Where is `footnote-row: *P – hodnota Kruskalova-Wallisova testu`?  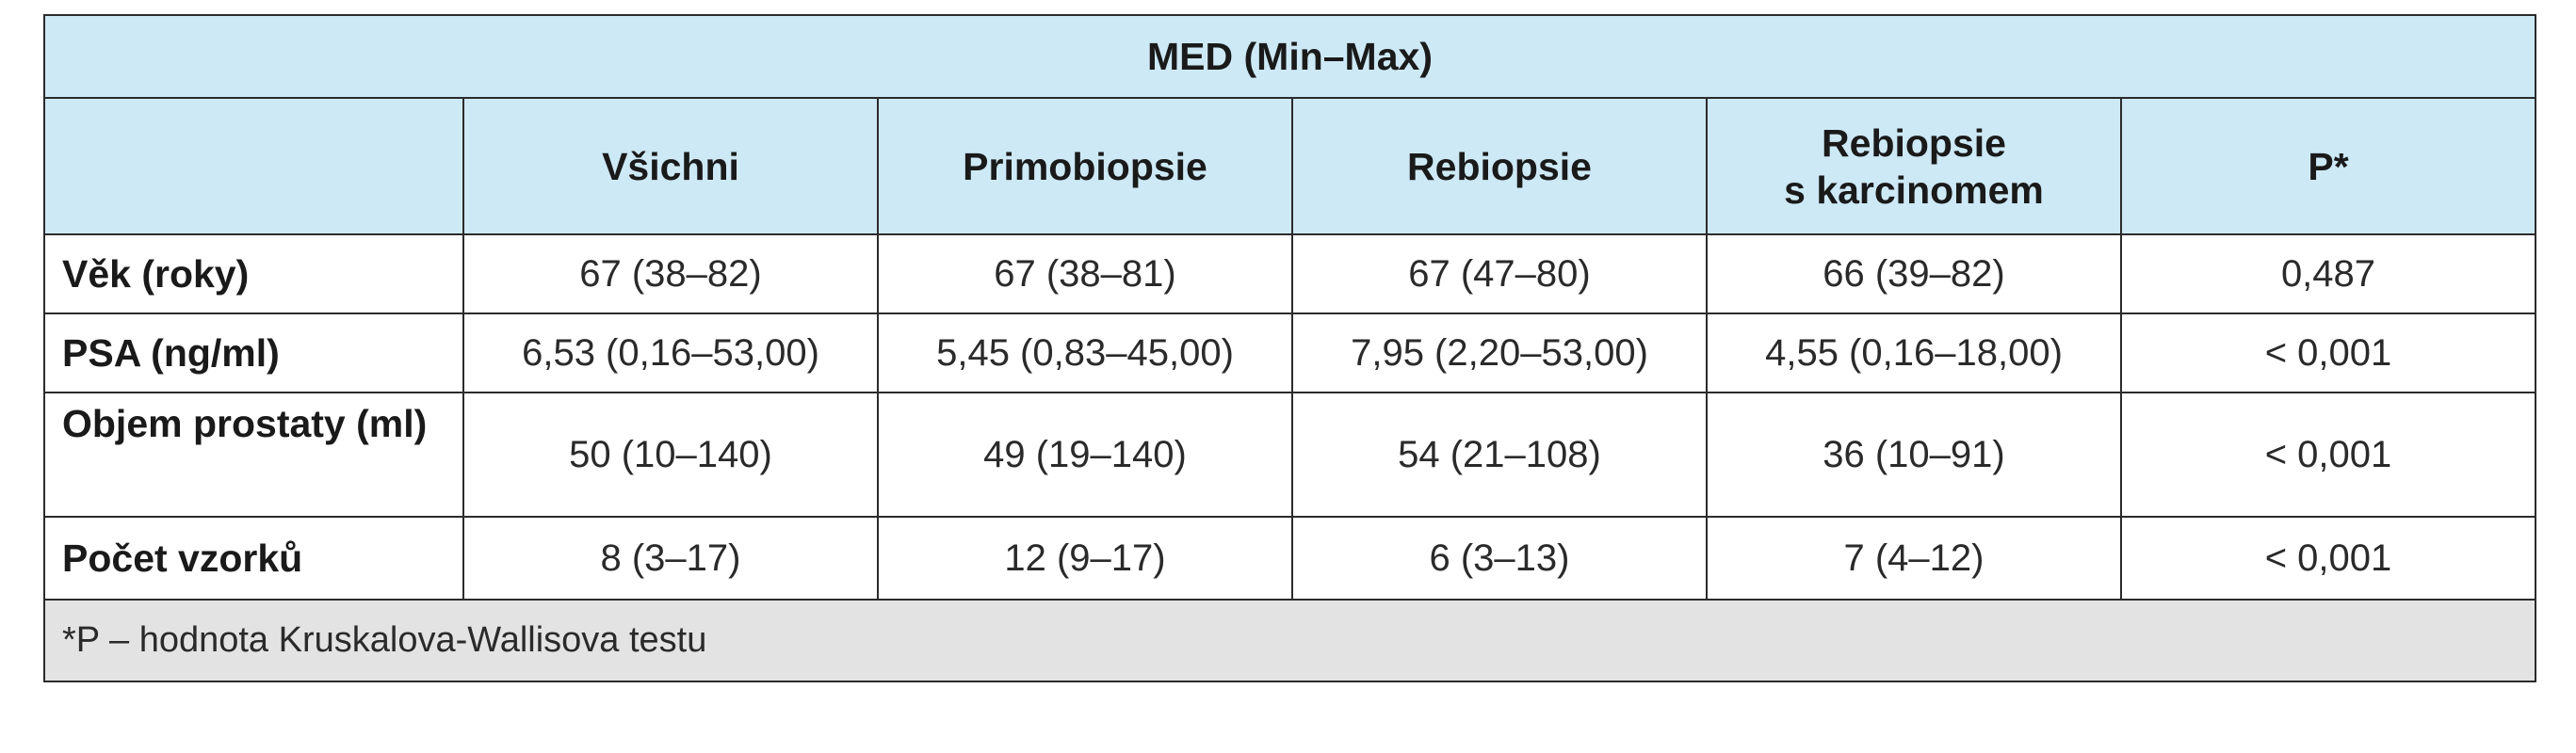 footnote-row: *P – hodnota Kruskalova-Wallisova testu is located at coordinates (1289, 640).